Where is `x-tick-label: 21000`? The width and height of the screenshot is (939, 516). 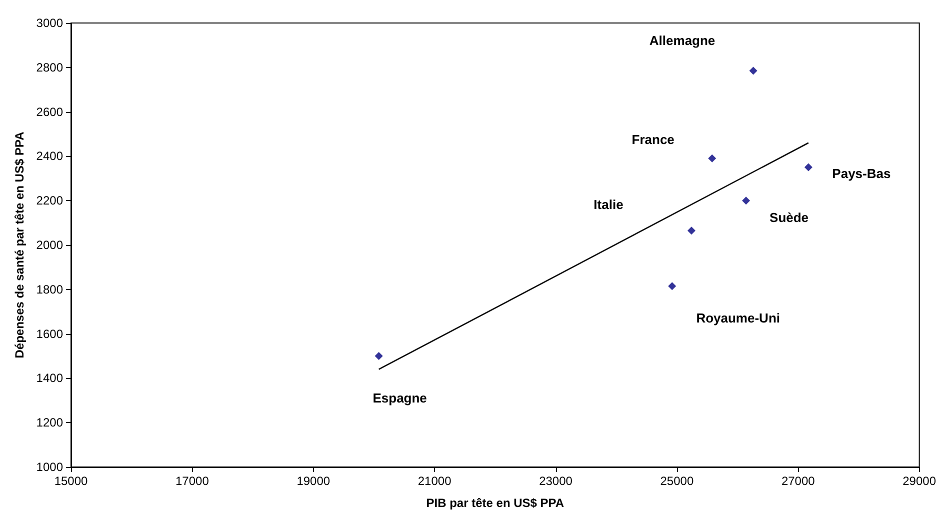 x-tick-label: 21000 is located at coordinates (435, 481).